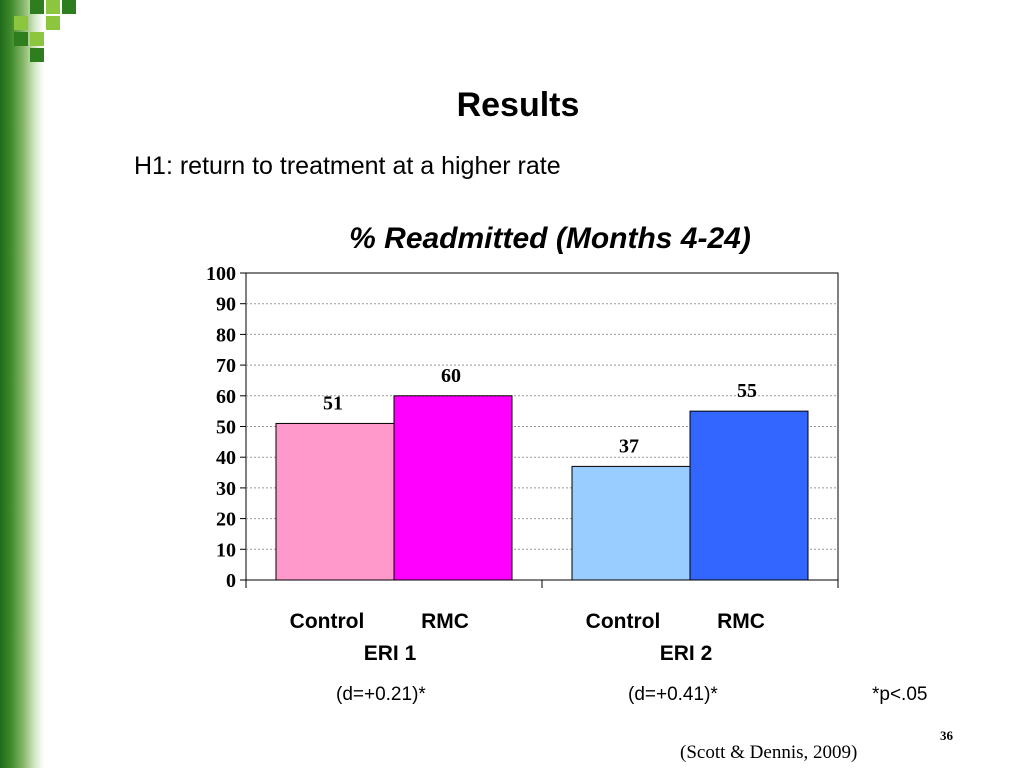 This screenshot has width=1024, height=768. Describe the element at coordinates (333, 403) in the screenshot. I see `data-label: 51` at that location.